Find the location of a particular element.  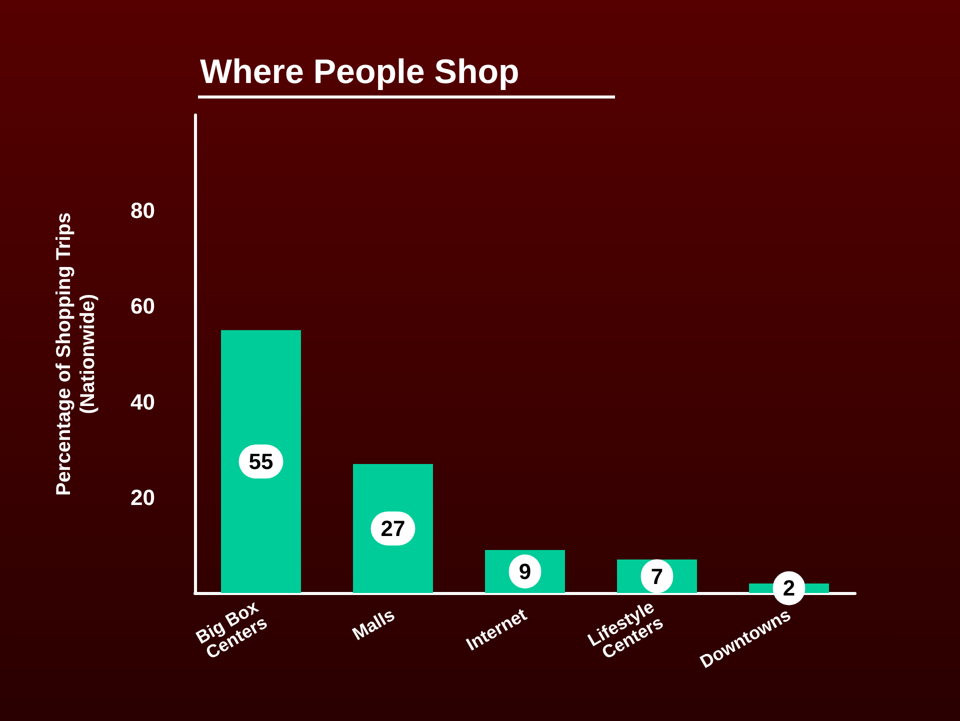

data-label: 7 is located at coordinates (657, 576).